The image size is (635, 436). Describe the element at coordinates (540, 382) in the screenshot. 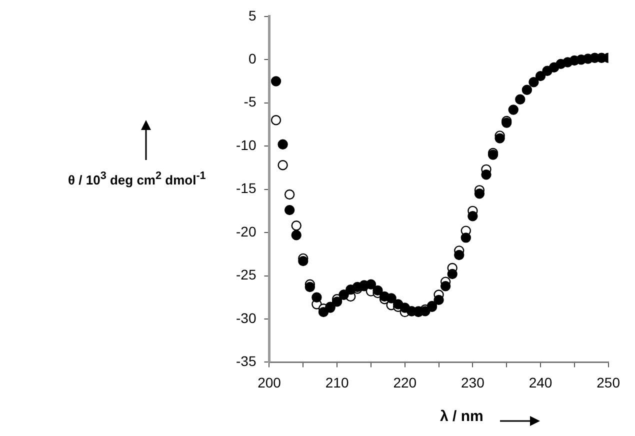

I see `x-tick-label: 240` at that location.